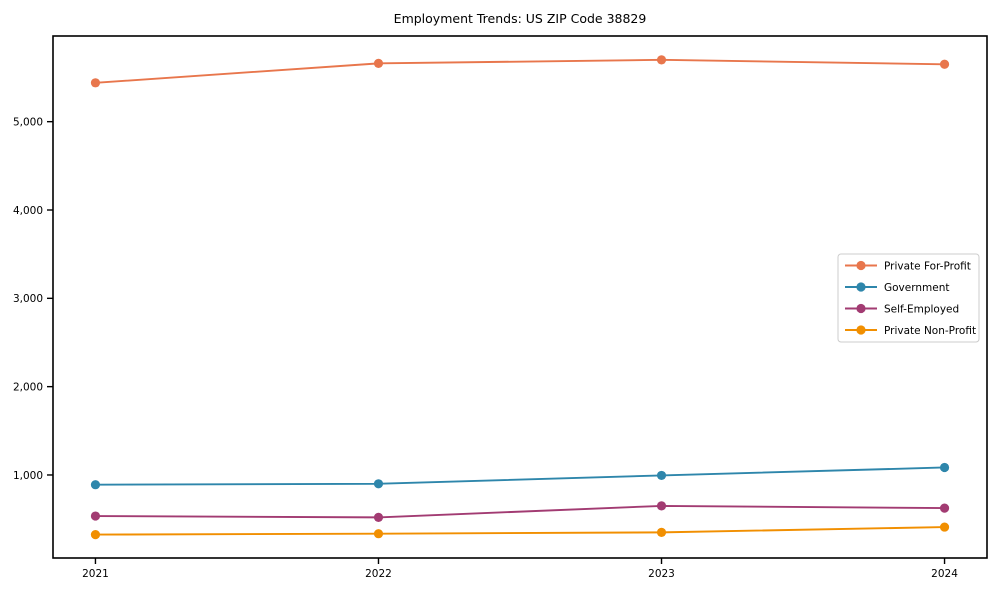  I want to click on series-line-self-employed, so click(520, 511).